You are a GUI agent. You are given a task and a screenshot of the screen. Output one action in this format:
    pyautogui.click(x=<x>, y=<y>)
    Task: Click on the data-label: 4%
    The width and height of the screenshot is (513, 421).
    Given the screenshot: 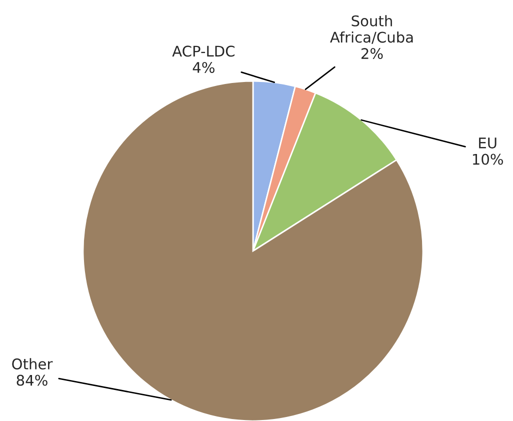 What is the action you would take?
    pyautogui.click(x=203, y=67)
    